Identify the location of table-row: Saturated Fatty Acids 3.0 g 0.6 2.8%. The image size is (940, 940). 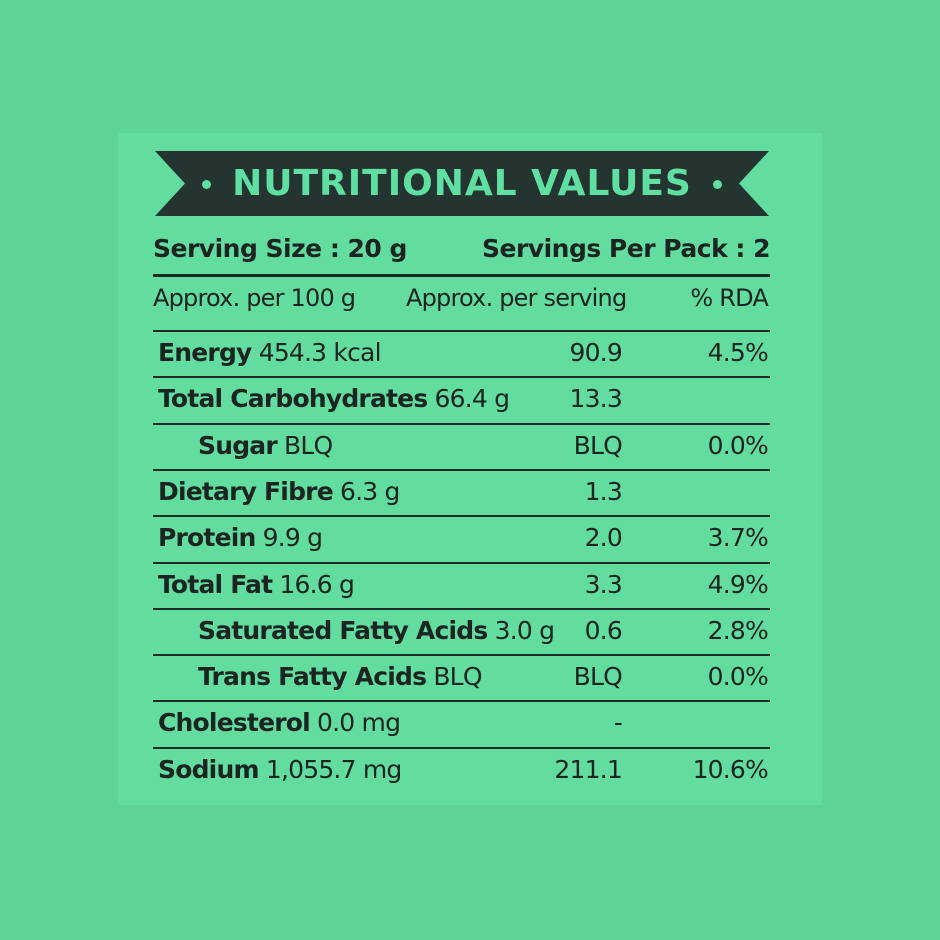
(461, 638).